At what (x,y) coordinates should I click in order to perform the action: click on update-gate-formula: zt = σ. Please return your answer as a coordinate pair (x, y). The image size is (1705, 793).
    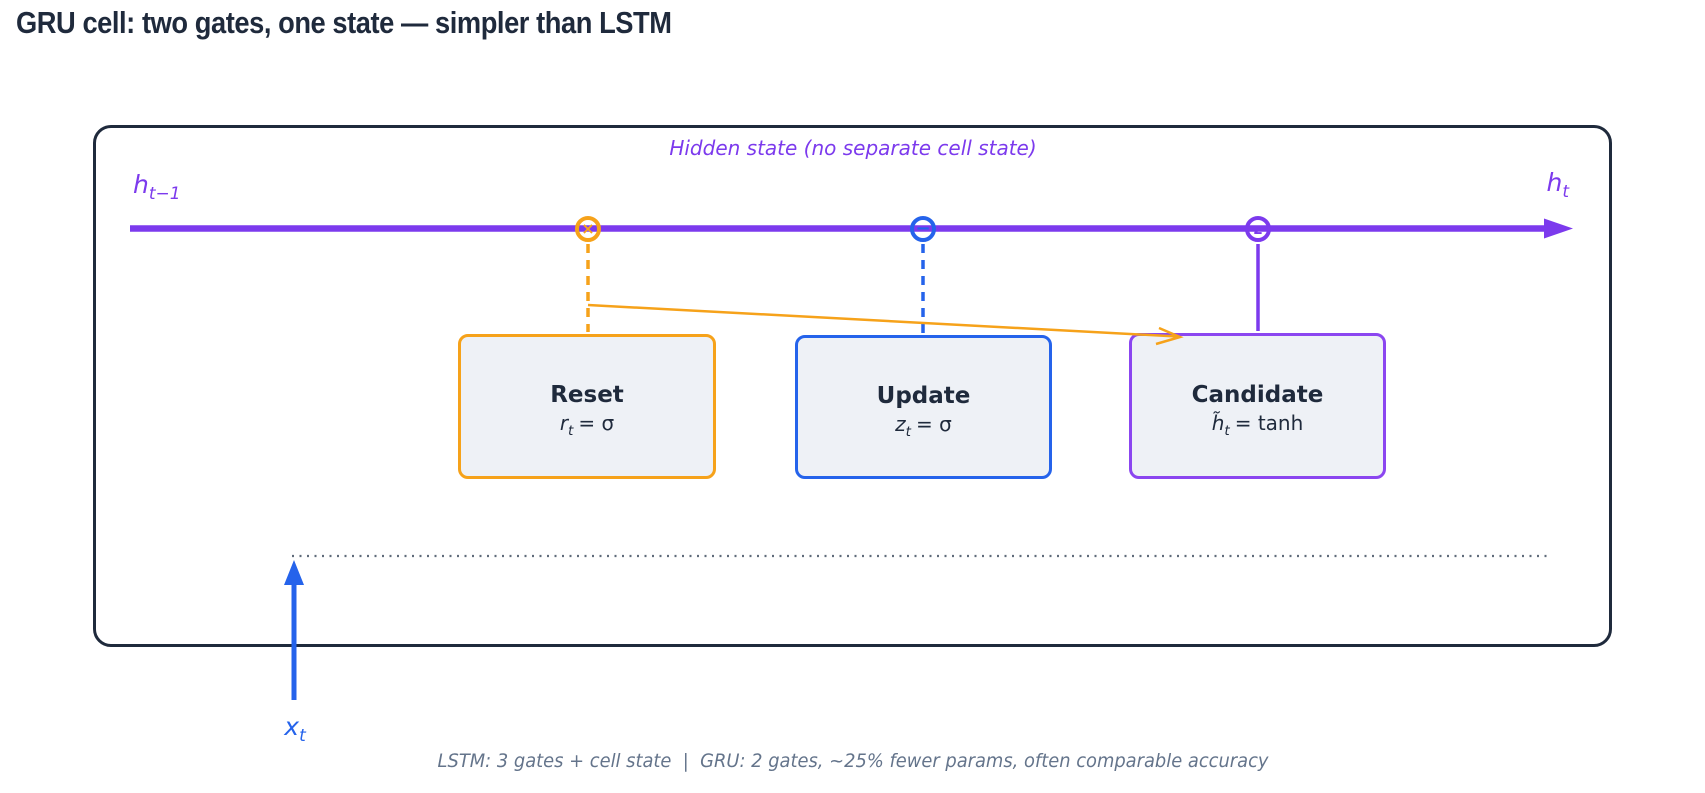
    Looking at the image, I should click on (923, 426).